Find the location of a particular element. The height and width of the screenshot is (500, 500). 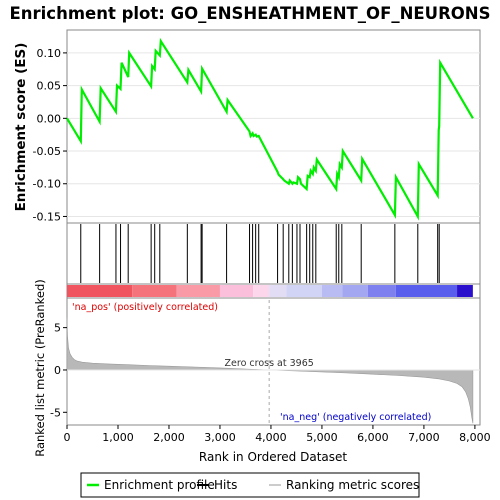

es-ytick-label: 0.05 is located at coordinates (49, 86).